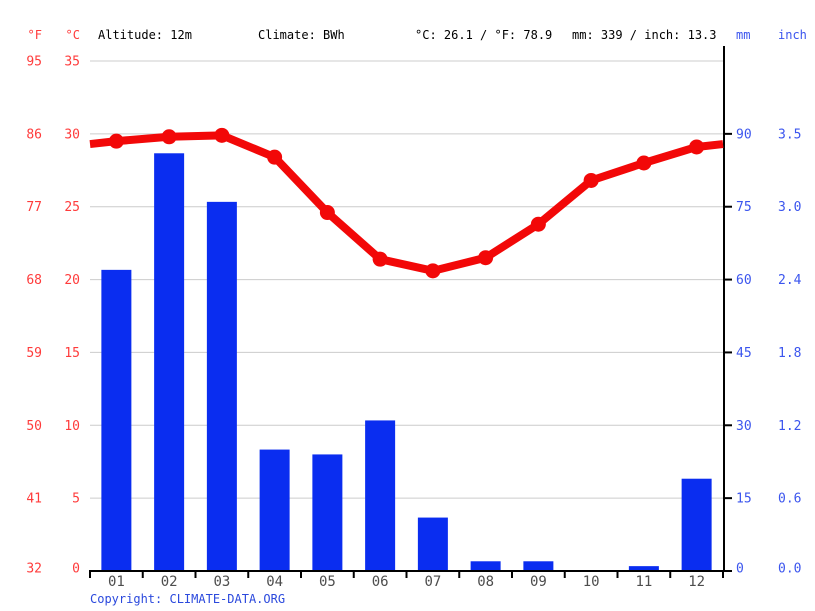 Image resolution: width=815 pixels, height=611 pixels. Describe the element at coordinates (72, 207) in the screenshot. I see `left-axis-c-label-25: 25` at that location.